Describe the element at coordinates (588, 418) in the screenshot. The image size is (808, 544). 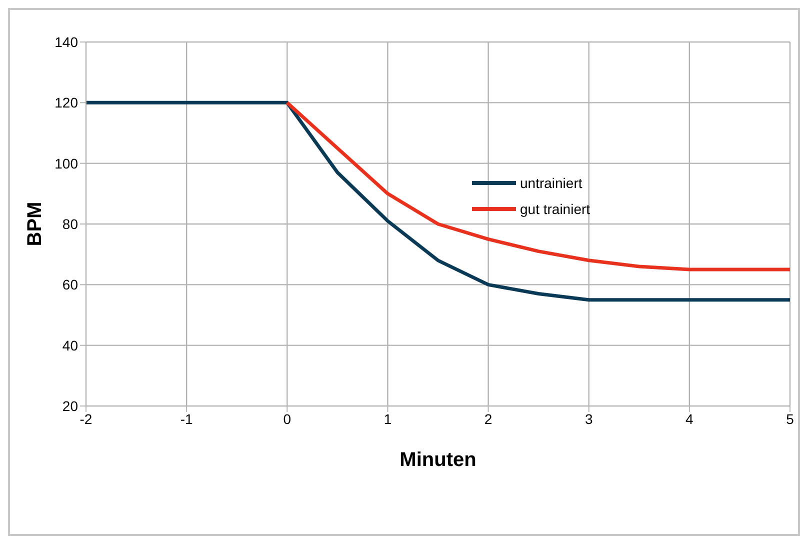
I see `x-tick-label: 3` at that location.